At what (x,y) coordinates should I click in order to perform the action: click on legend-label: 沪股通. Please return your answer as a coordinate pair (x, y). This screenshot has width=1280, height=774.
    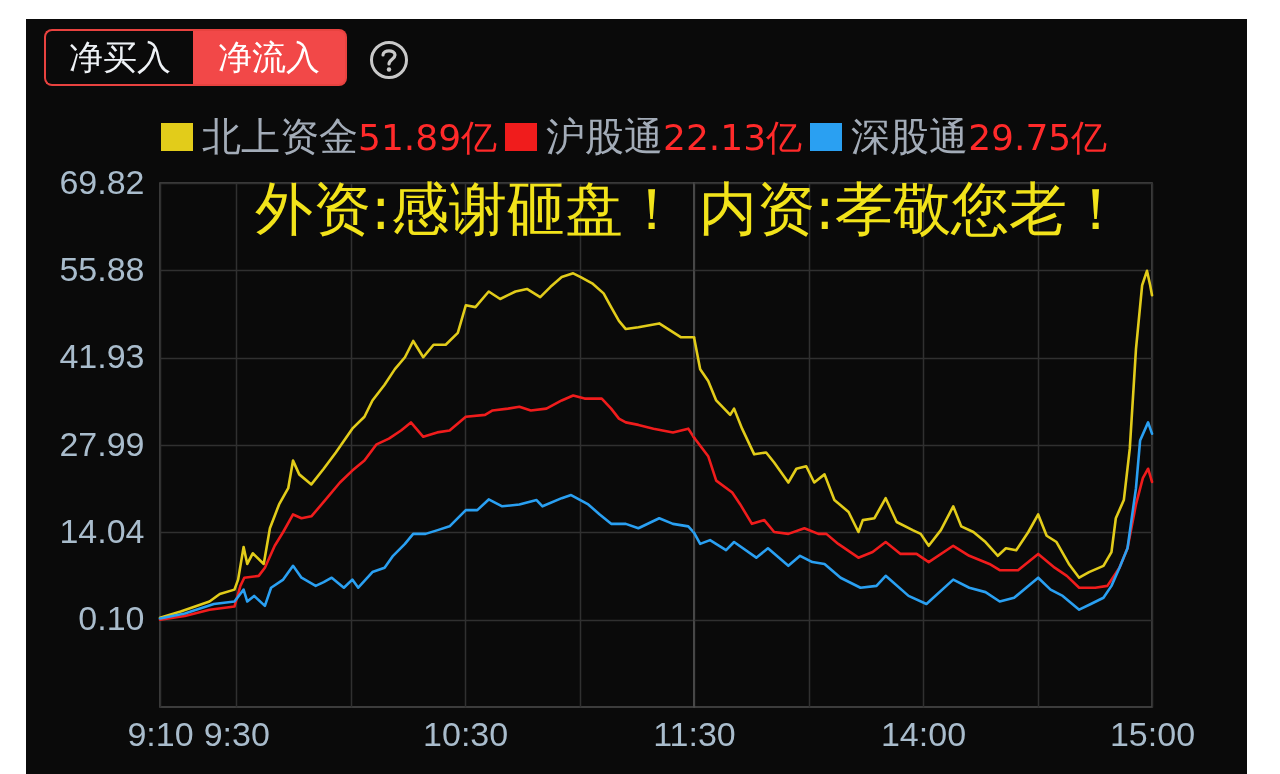
    Looking at the image, I should click on (605, 136).